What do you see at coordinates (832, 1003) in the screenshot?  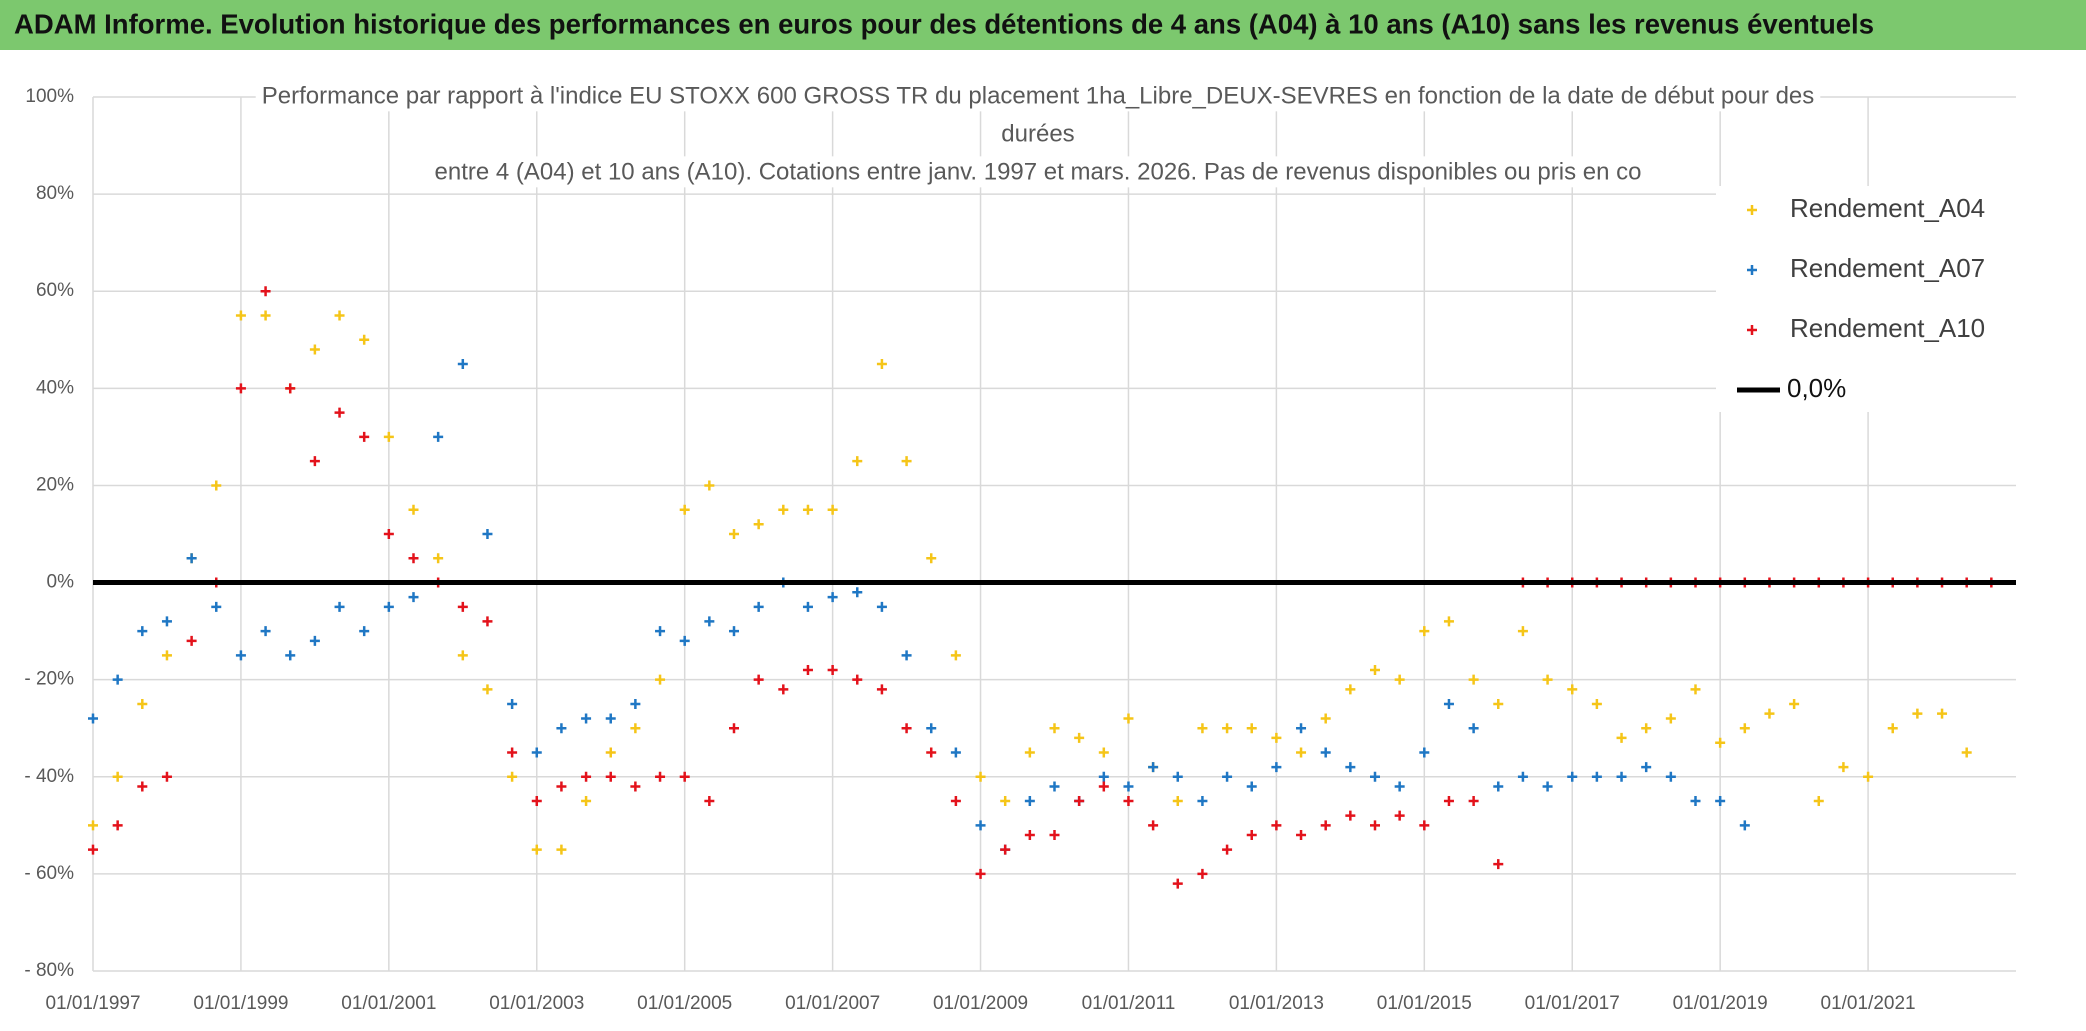 I see `x-tick-label: 01/01/2007` at bounding box center [832, 1003].